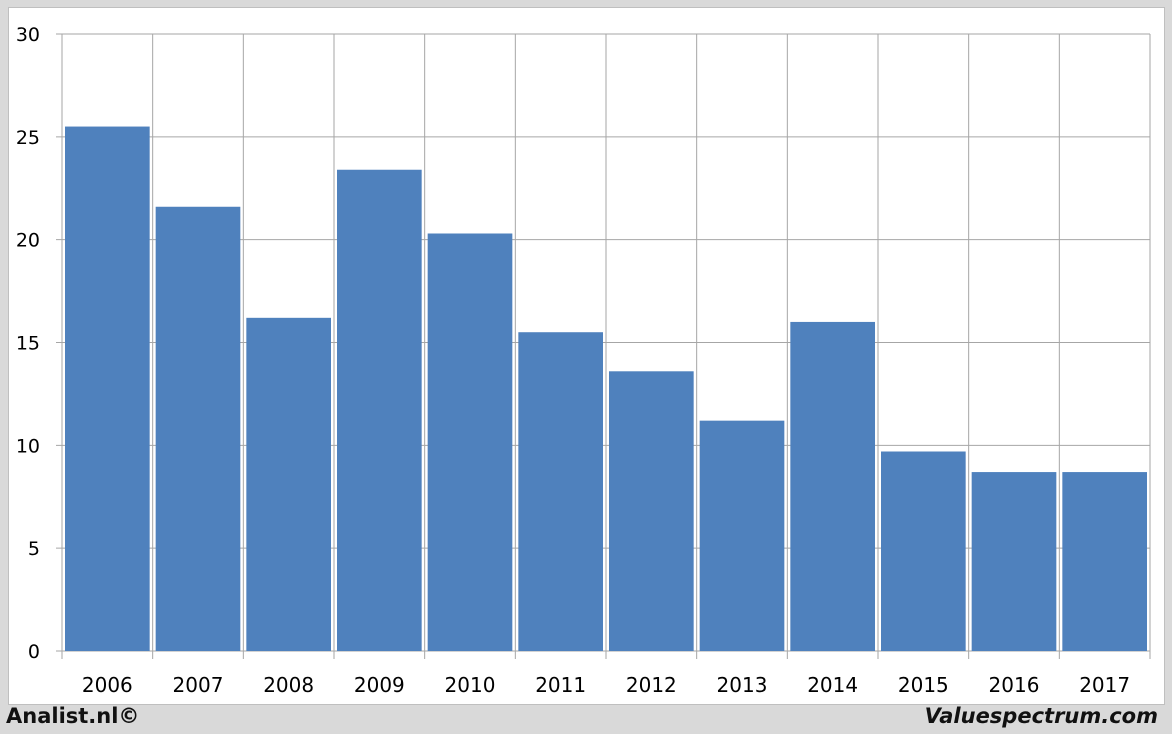  What do you see at coordinates (288, 484) in the screenshot?
I see `bar-2008` at bounding box center [288, 484].